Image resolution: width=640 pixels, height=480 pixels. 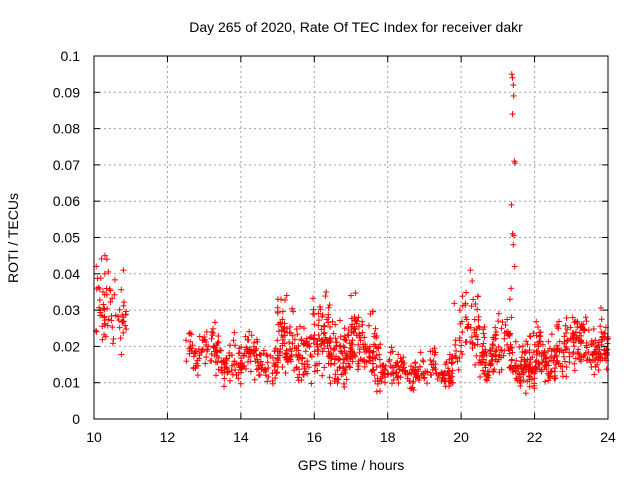 What do you see at coordinates (66, 201) in the screenshot?
I see `y-tick-label: 0.06` at bounding box center [66, 201].